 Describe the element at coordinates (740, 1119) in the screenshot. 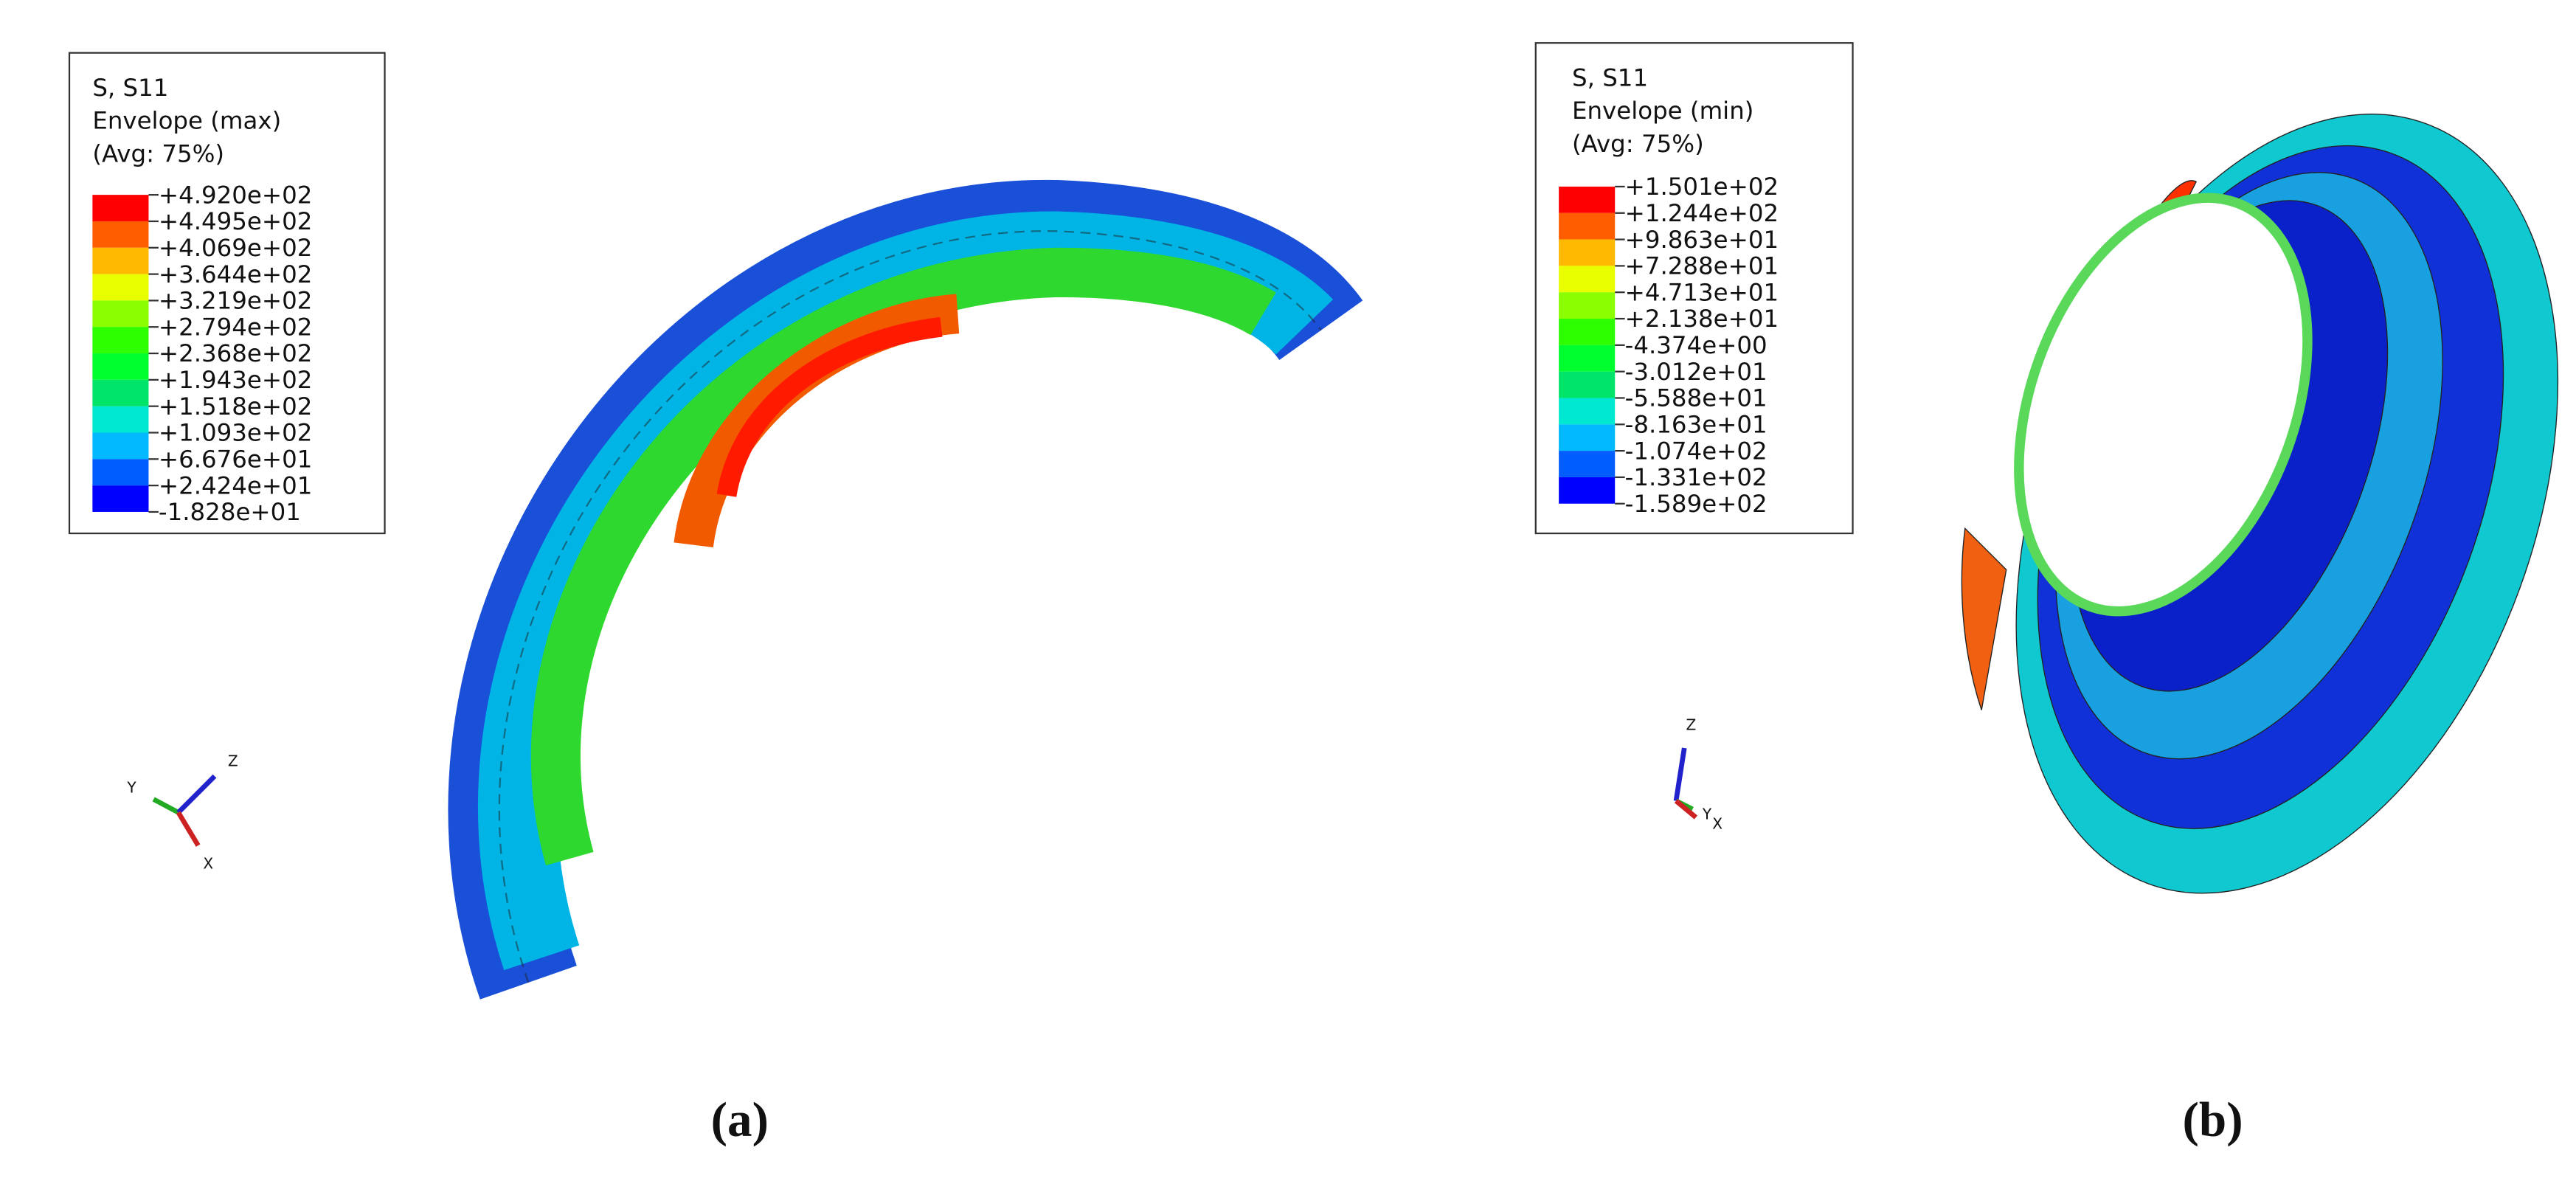

I see `caption: (a)` at that location.